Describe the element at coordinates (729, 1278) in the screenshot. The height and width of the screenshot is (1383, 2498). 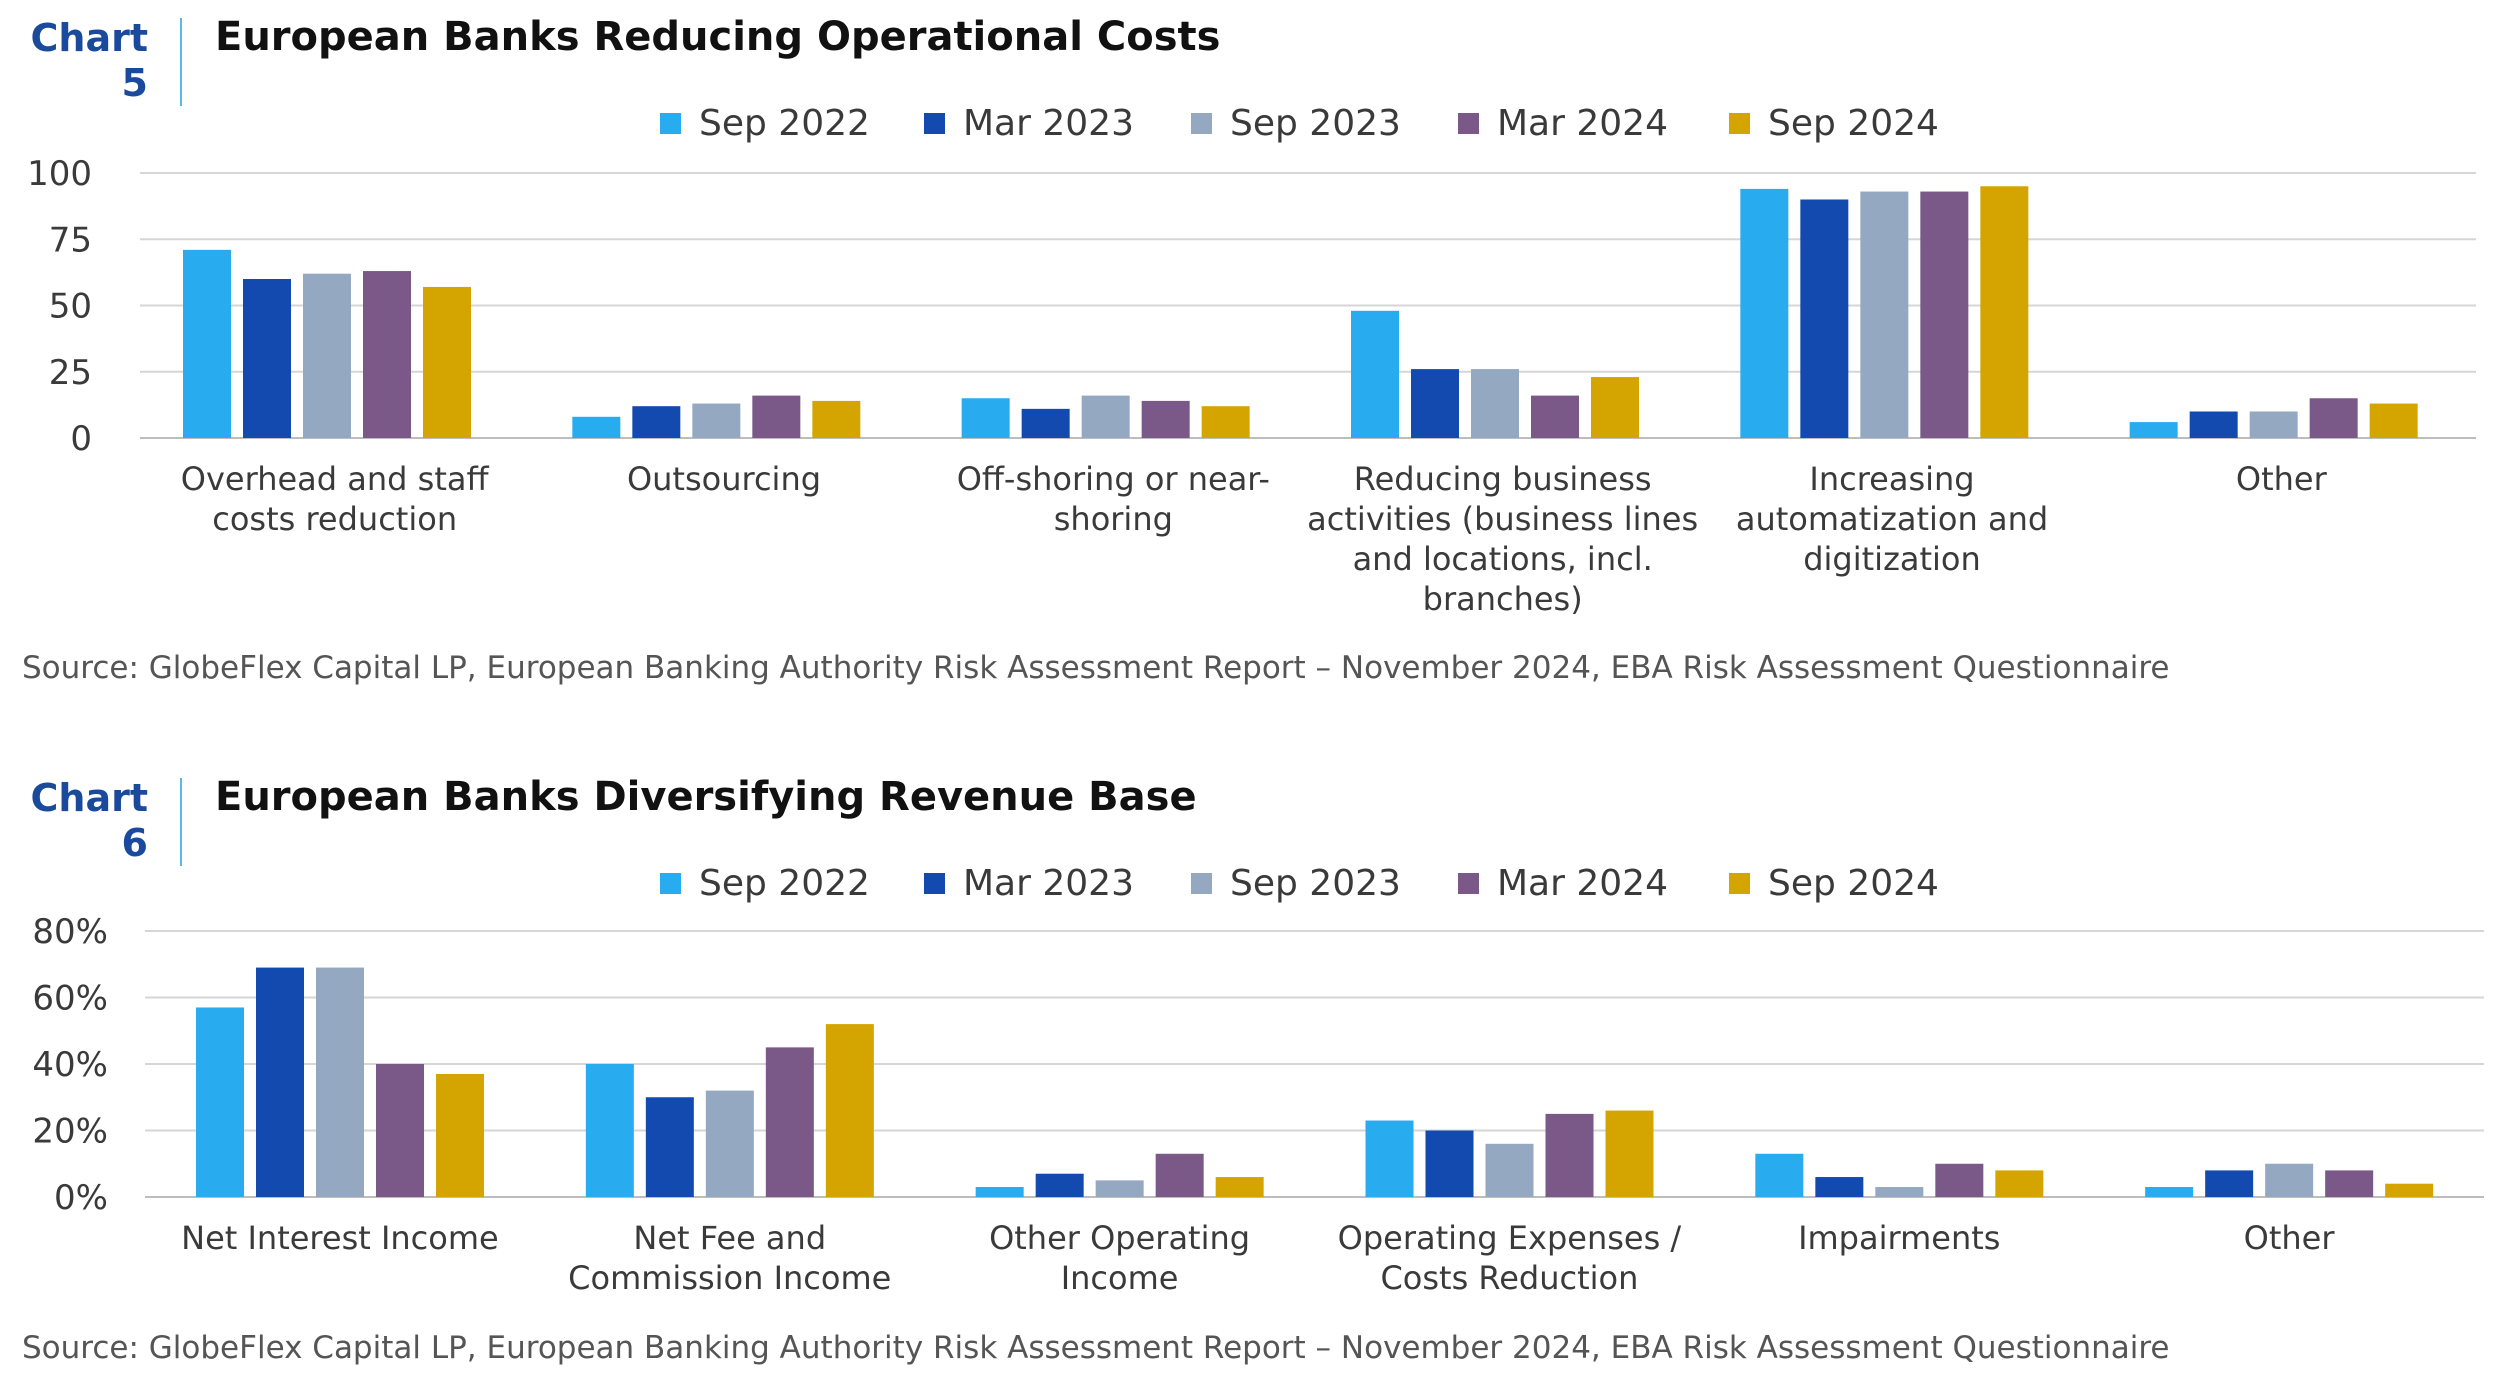
I see `x-category-label: Commission Income` at that location.